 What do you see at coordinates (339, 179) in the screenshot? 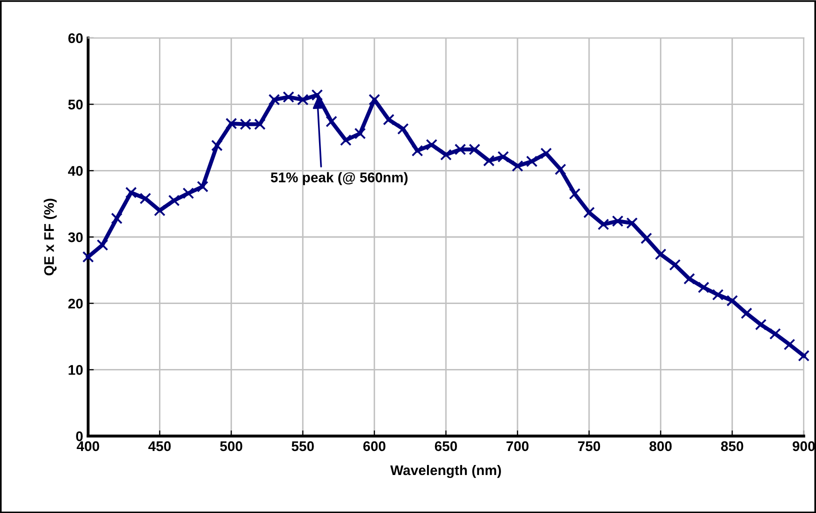
I see `annotation: 51% peak (@ 560nm)` at bounding box center [339, 179].